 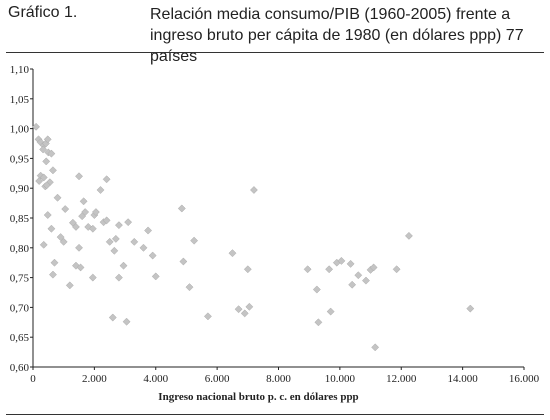 I want to click on y-tick-label: 1,10, so click(x=20, y=70).